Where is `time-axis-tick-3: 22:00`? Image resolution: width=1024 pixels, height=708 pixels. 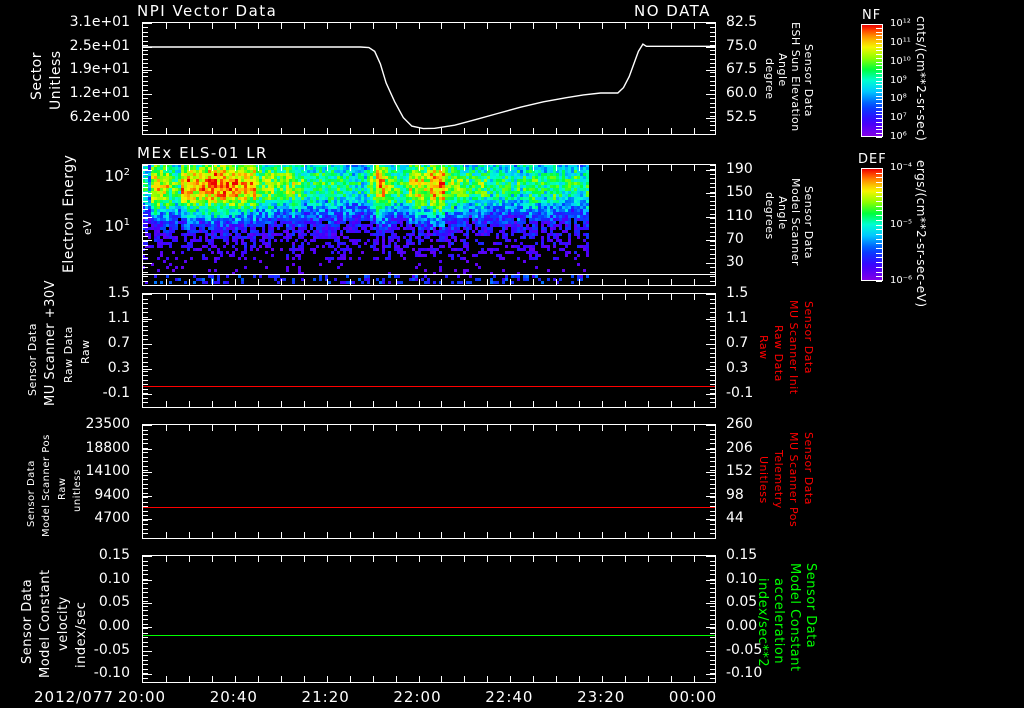
time-axis-tick-3: 22:00 is located at coordinates (417, 697).